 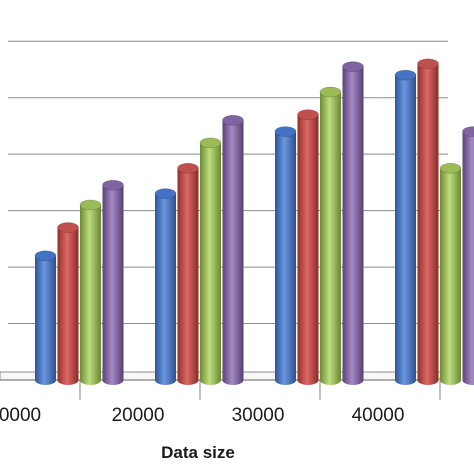 I want to click on x-tick-label: 40000, so click(x=378, y=415).